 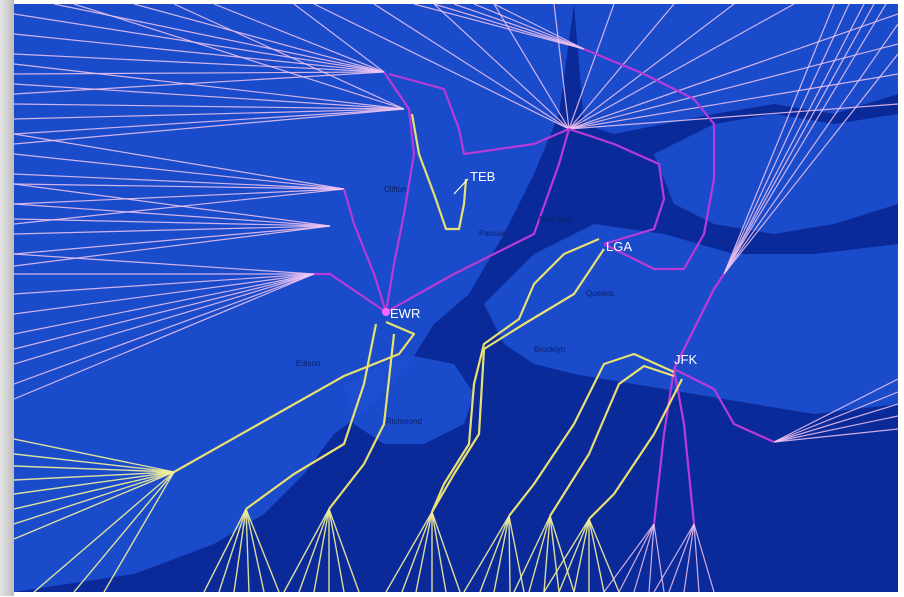 I want to click on airport-label-teb: TEB, so click(x=482, y=176).